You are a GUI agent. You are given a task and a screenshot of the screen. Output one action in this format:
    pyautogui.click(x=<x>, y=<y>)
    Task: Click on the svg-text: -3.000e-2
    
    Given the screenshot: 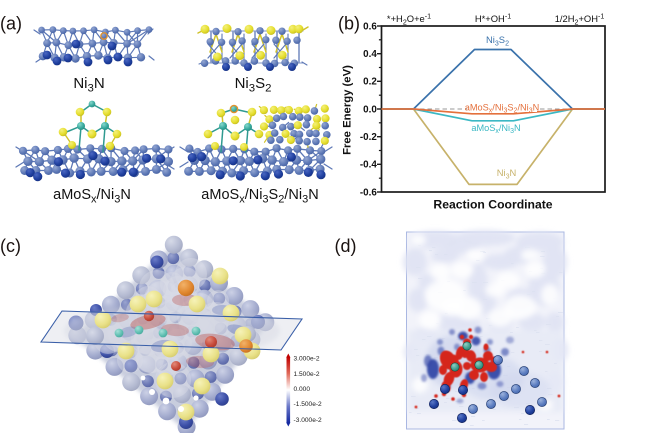 What is the action you would take?
    pyautogui.click(x=308, y=420)
    